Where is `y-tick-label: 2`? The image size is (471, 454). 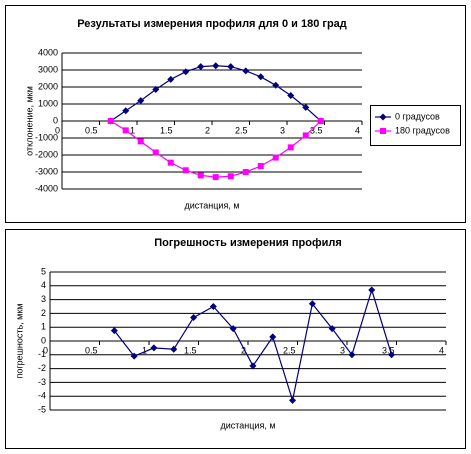 y-tick-label: 2 is located at coordinates (43, 313).